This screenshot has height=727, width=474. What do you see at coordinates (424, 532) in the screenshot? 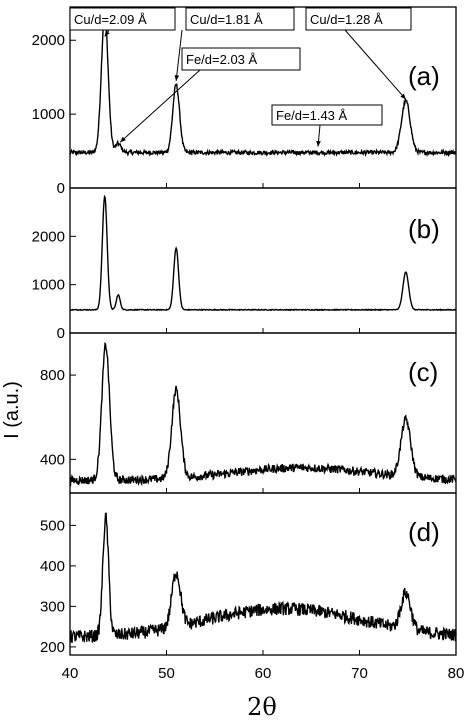
I see `panel-tag: (d)` at bounding box center [424, 532].